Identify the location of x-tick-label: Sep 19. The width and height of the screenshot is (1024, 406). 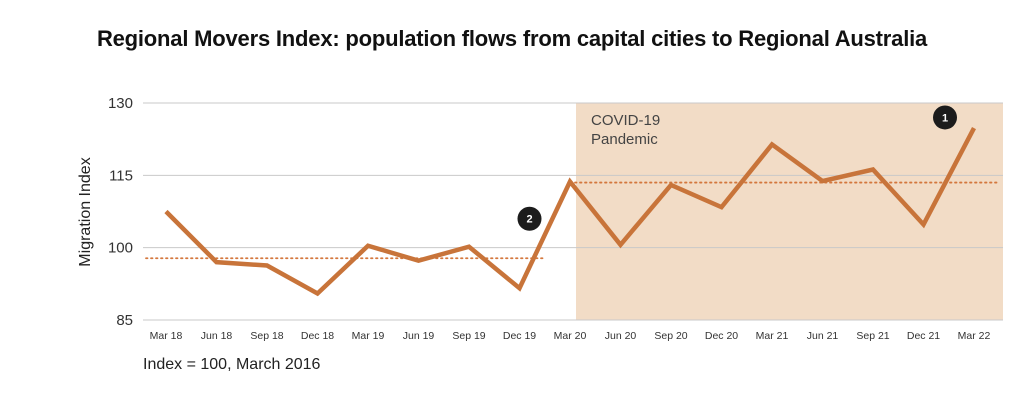
(468, 336).